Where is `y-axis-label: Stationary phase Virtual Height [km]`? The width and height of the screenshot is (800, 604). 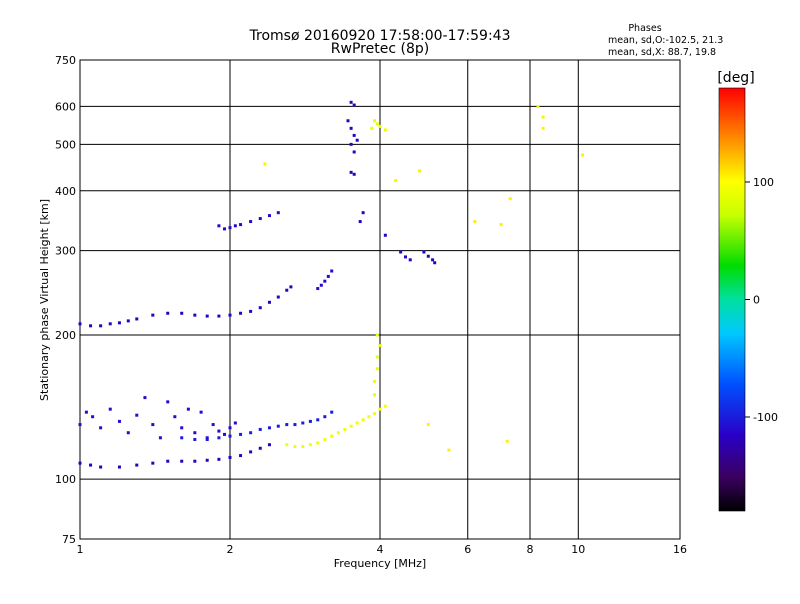 y-axis-label: Stationary phase Virtual Height [km] is located at coordinates (44, 300).